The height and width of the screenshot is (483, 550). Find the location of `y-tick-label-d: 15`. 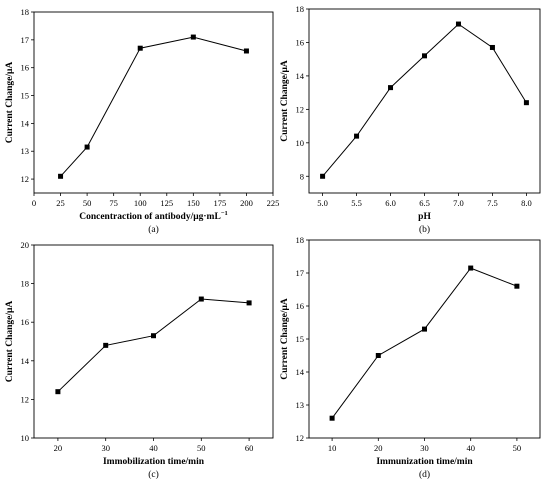

y-tick-label-d: 15 is located at coordinates (300, 339).